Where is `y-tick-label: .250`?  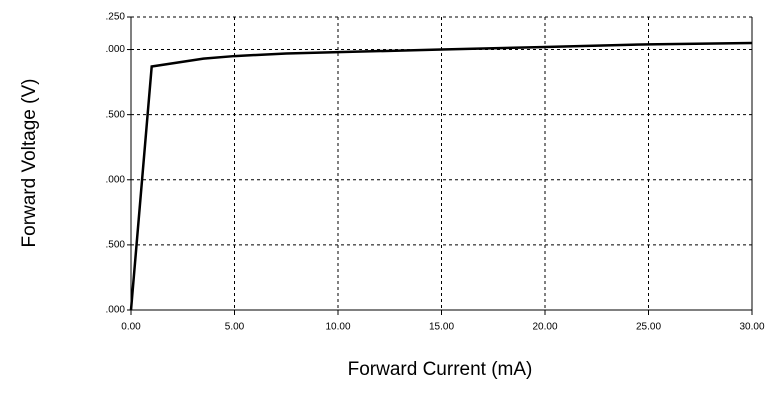 y-tick-label: .250 is located at coordinates (116, 17).